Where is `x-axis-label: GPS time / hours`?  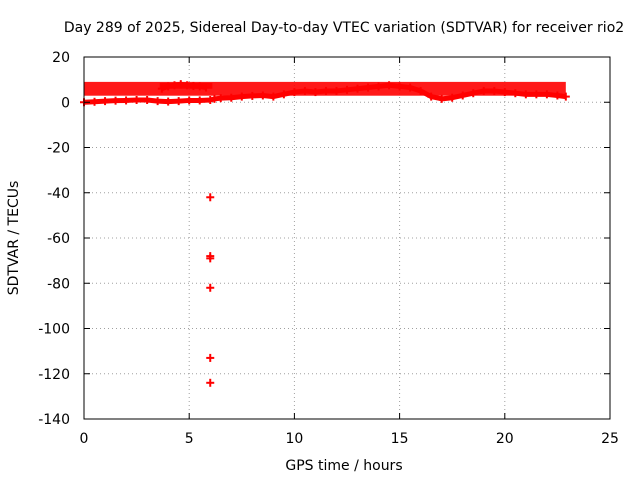 x-axis-label: GPS time / hours is located at coordinates (343, 466).